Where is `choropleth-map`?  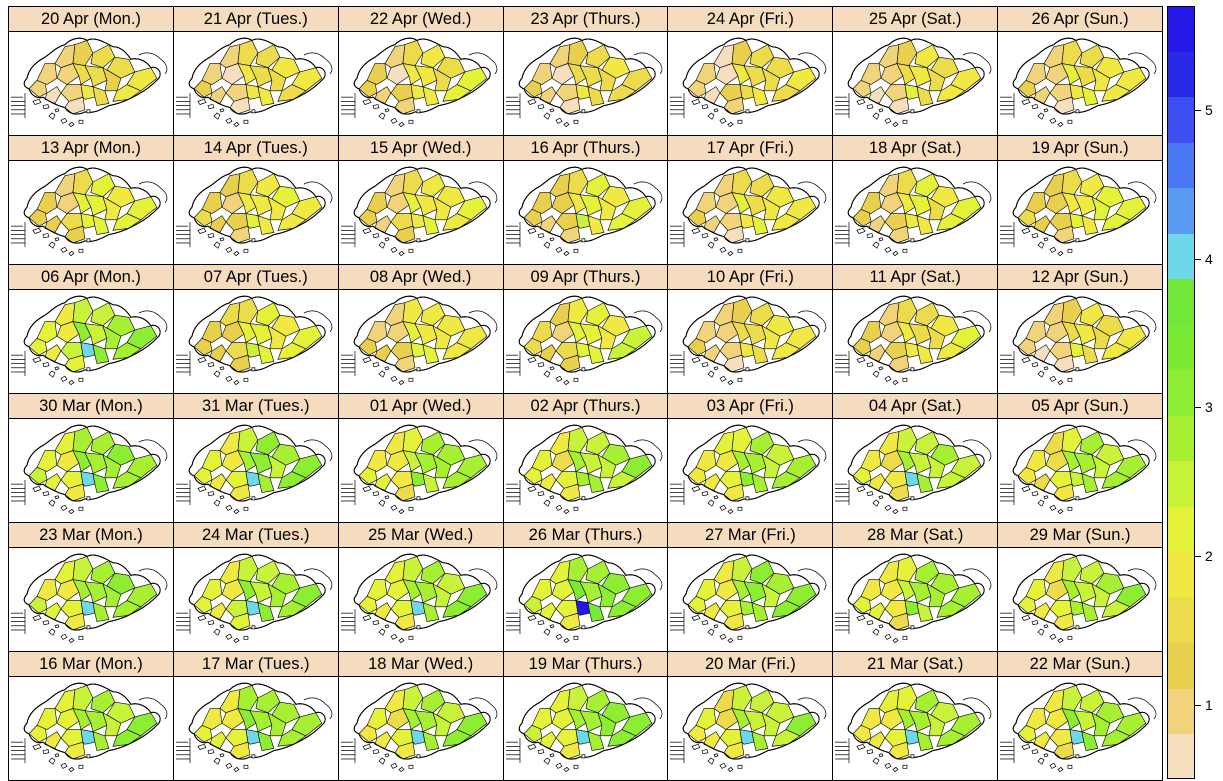
choropleth-map is located at coordinates (583, 340).